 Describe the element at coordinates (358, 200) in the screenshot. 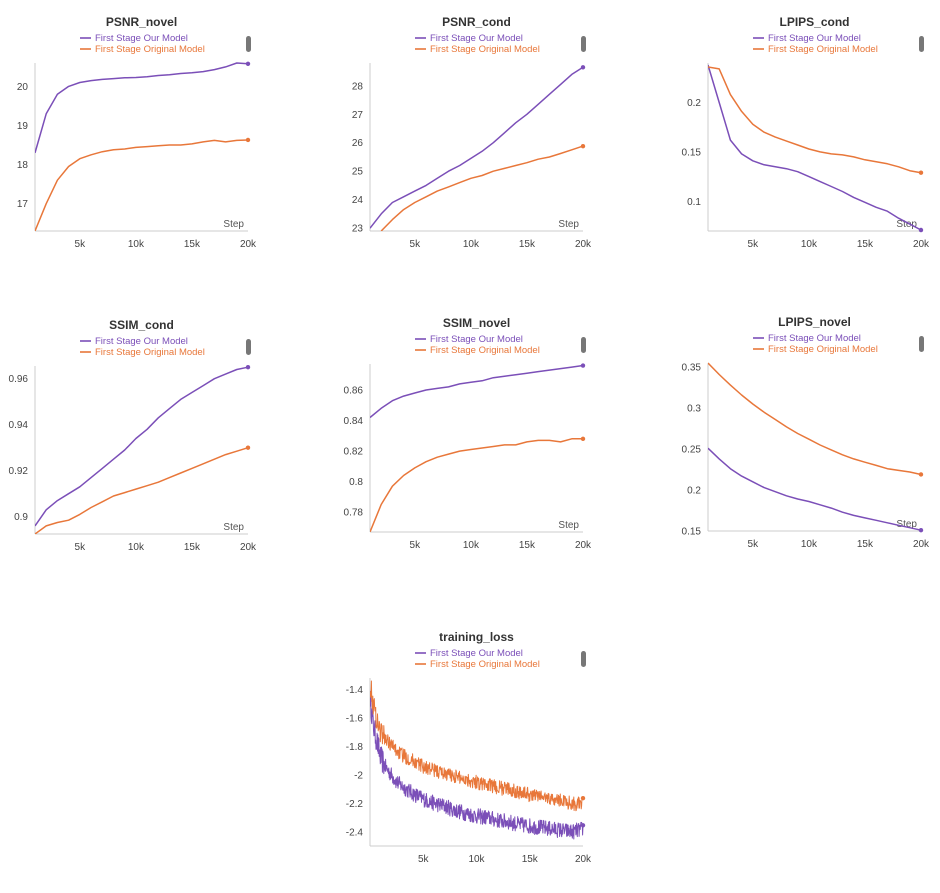

I see `y-tick-label: 24` at that location.